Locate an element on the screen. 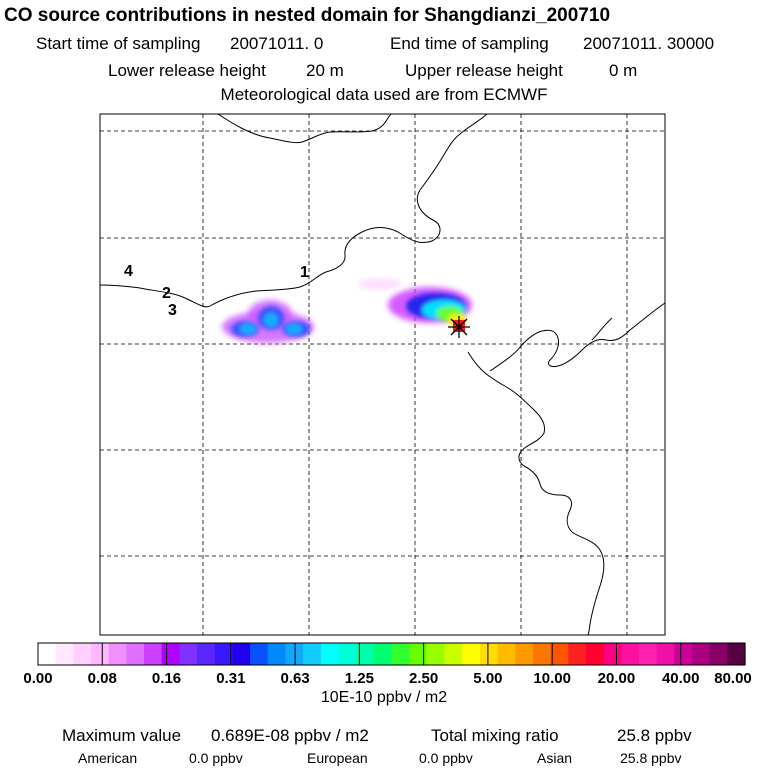 The image size is (768, 768). end-time-value: 20071011. 30000 is located at coordinates (649, 43).